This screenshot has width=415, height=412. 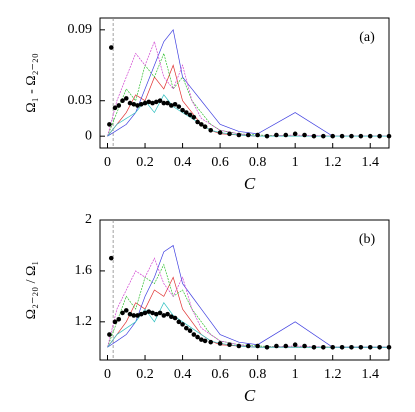 I want to click on y-tick-label: 1.2, so click(x=84, y=321).